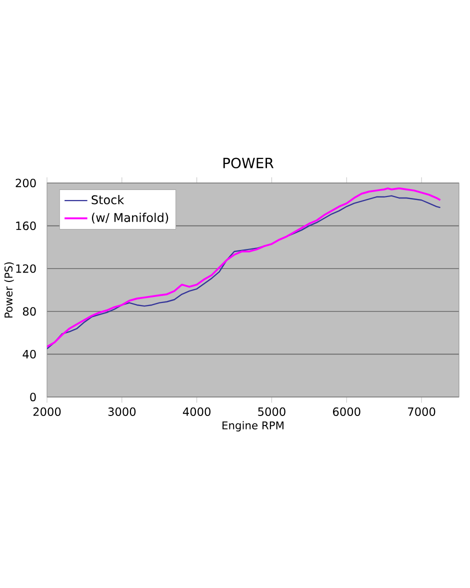 This screenshot has width=470, height=588. Describe the element at coordinates (196, 411) in the screenshot. I see `x-tick-label: 4000` at that location.